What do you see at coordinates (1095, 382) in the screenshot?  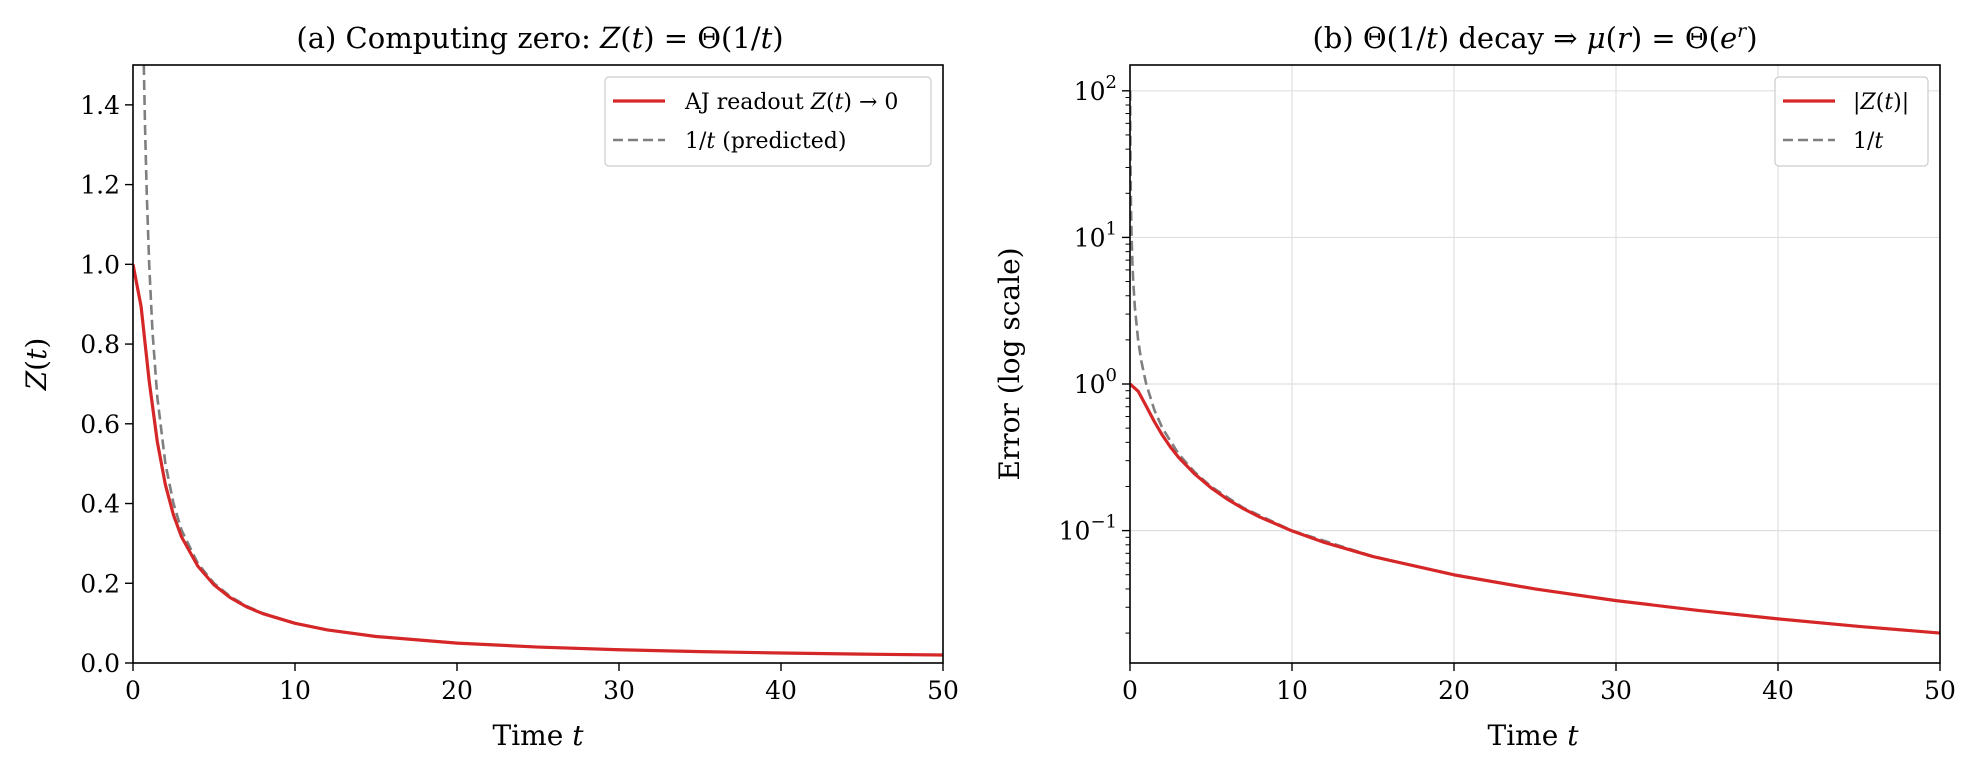 I see `y-tick-label: 10⁰` at bounding box center [1095, 382].